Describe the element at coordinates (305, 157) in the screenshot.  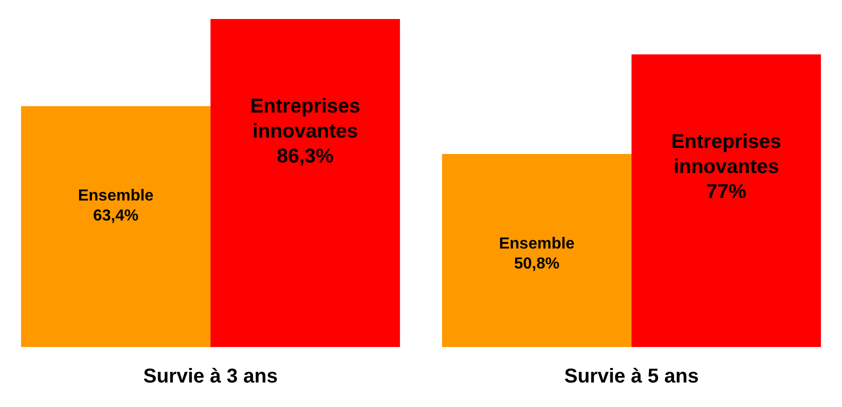
I see `data-label: 86,3%` at that location.